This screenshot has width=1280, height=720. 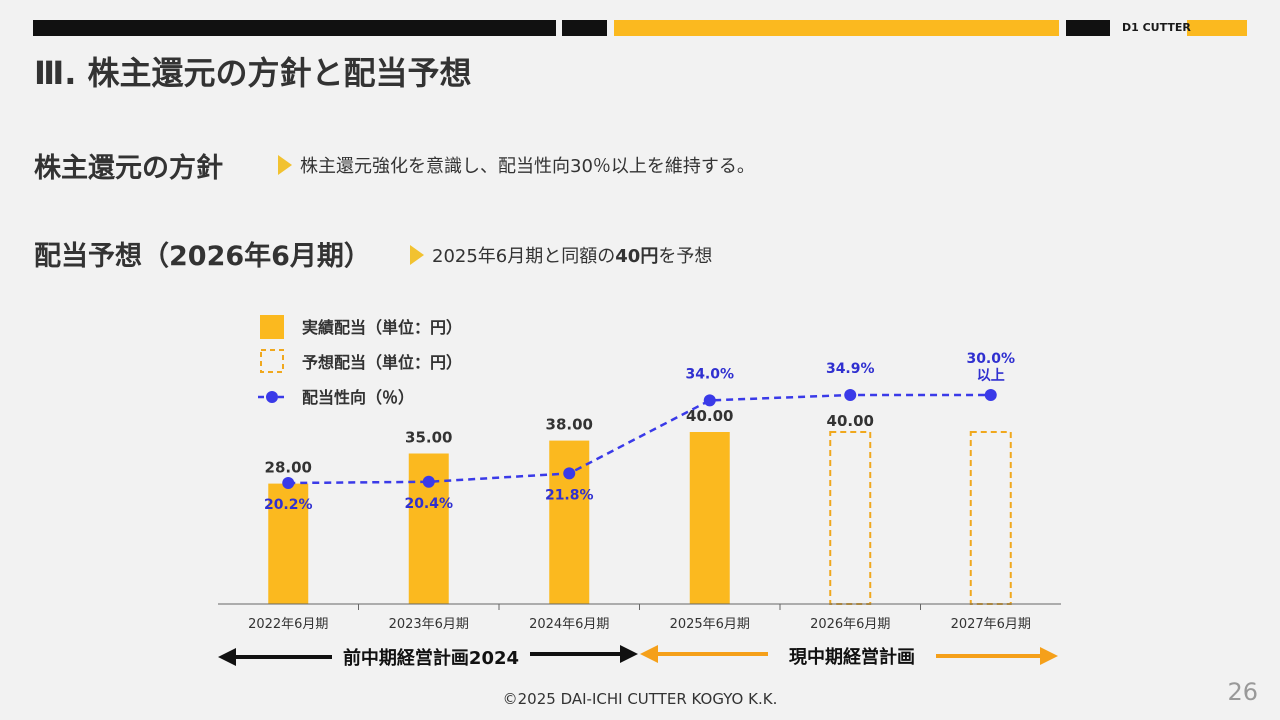 What do you see at coordinates (1242, 692) in the screenshot?
I see `page-number: 26` at bounding box center [1242, 692].